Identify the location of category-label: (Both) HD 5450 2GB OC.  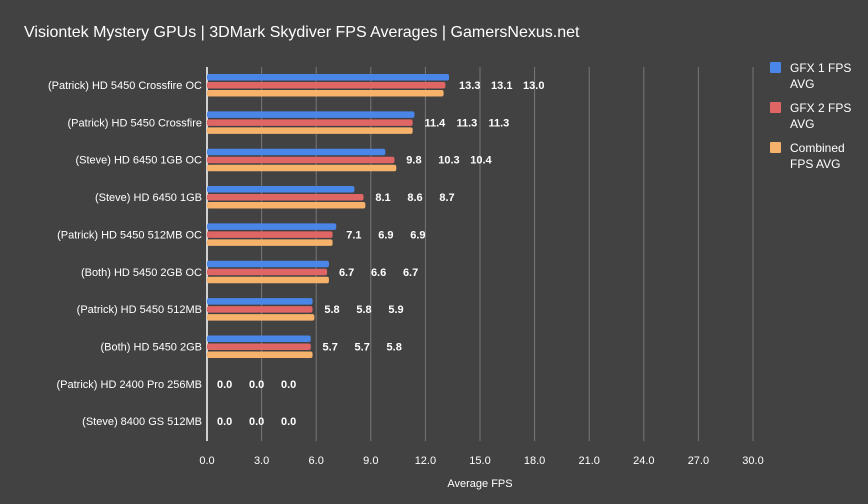
(141, 273).